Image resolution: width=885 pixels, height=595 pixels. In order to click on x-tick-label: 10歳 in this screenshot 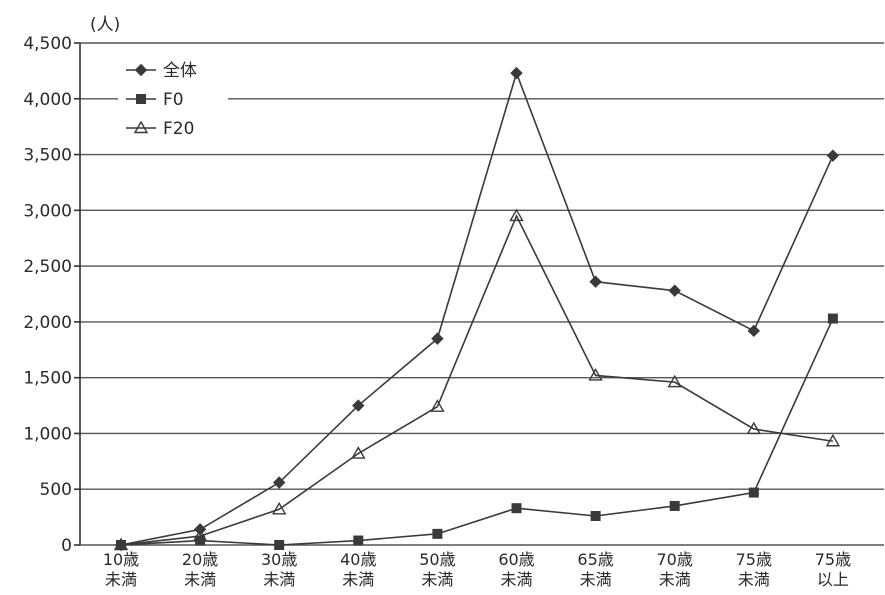, I will do `click(121, 559)`.